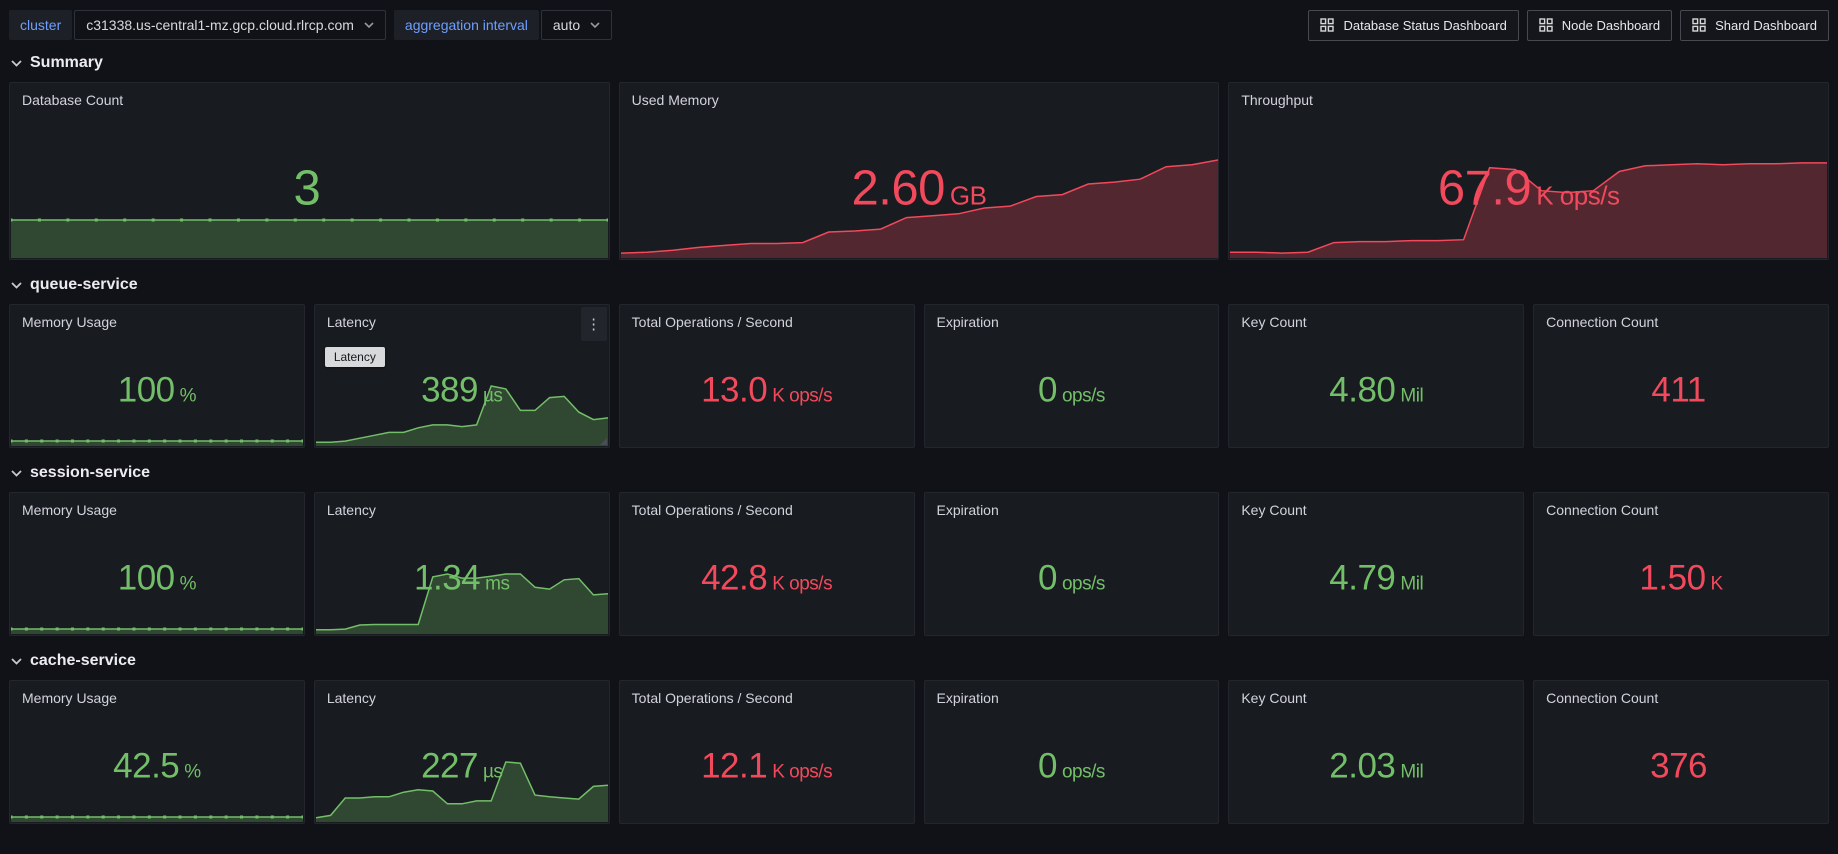  I want to click on stat-unit: ms, so click(497, 584).